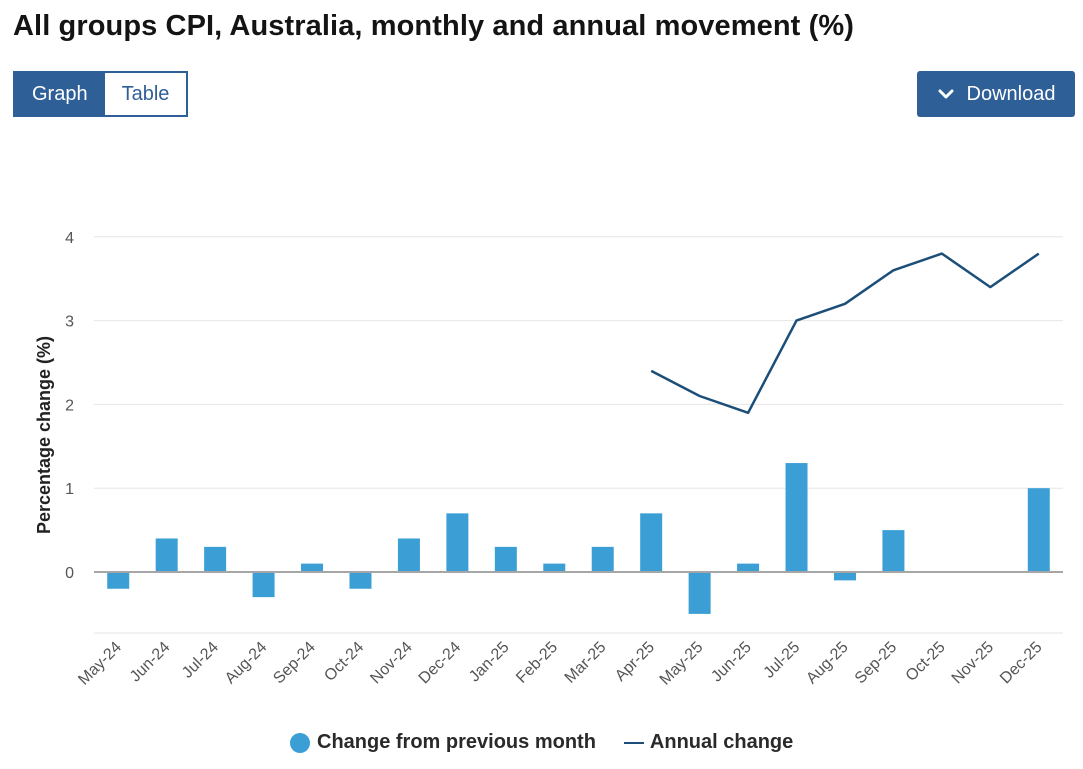 The height and width of the screenshot is (769, 1083). What do you see at coordinates (69, 489) in the screenshot?
I see `y-tick-label: 1` at bounding box center [69, 489].